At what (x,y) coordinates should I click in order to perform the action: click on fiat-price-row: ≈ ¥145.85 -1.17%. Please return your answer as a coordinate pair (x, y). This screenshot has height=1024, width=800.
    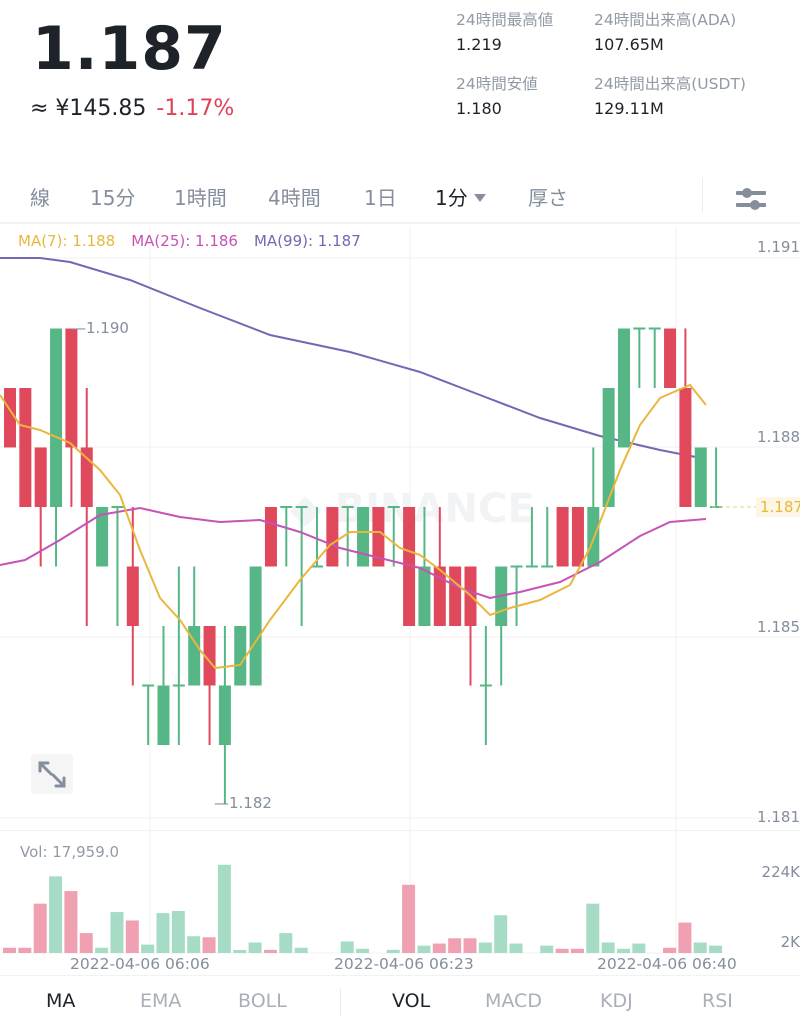
    Looking at the image, I should click on (132, 108).